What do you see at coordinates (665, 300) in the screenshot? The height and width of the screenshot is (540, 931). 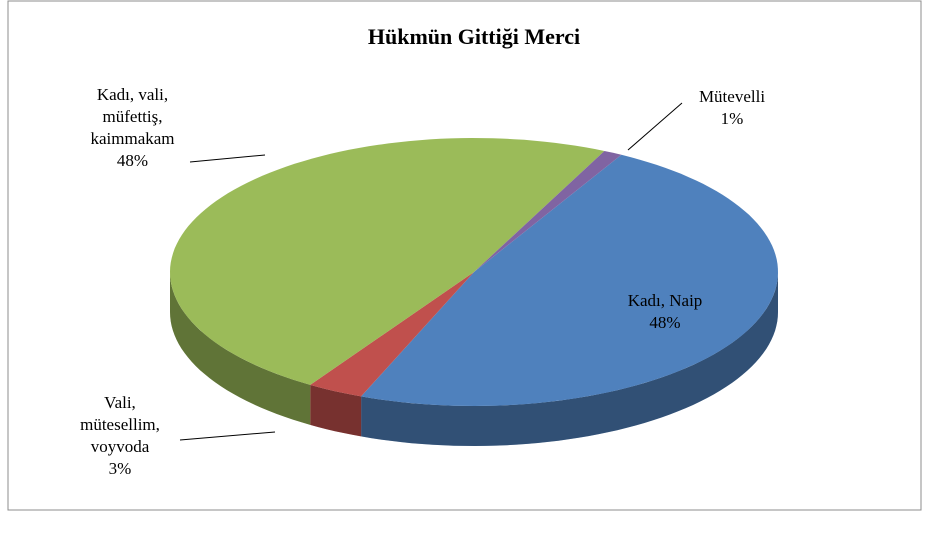 I see `category-label: Kadı, Naip` at bounding box center [665, 300].